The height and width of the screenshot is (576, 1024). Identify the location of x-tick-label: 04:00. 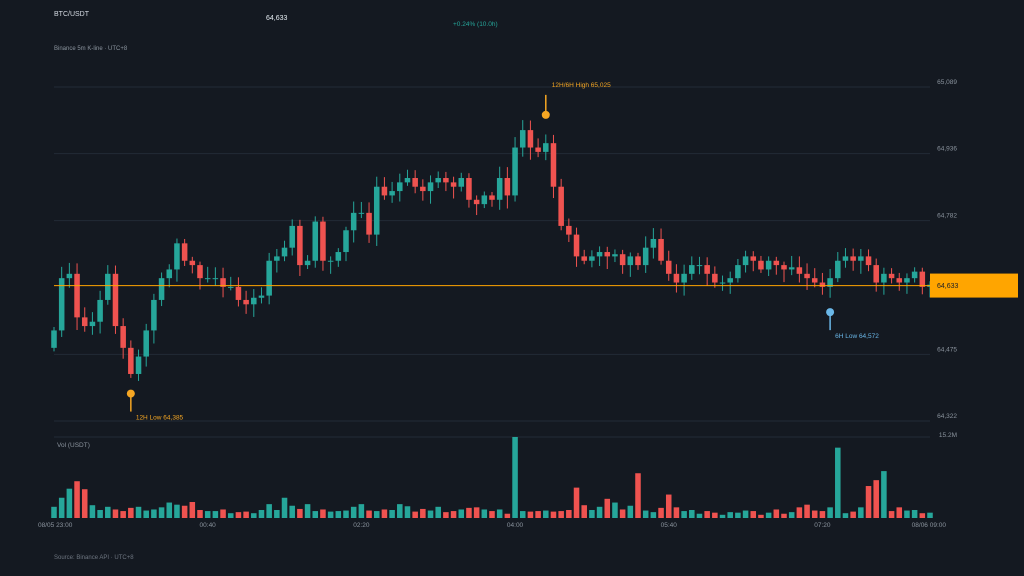
(515, 525).